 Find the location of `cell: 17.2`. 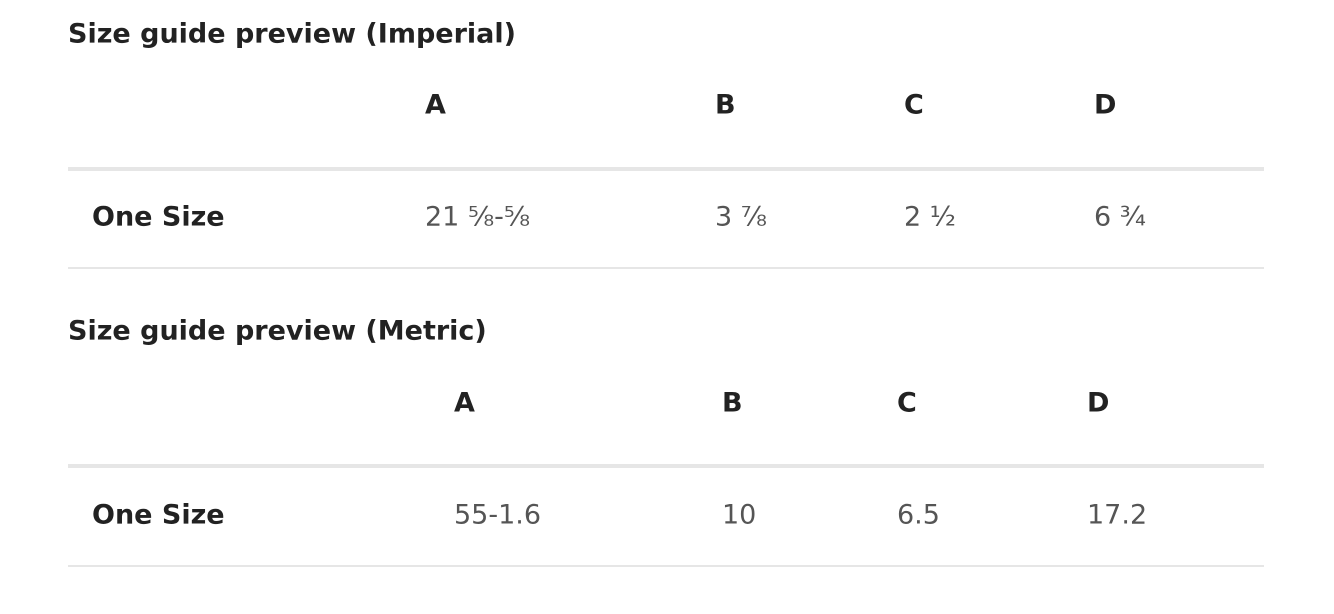

cell: 17.2 is located at coordinates (1117, 515).